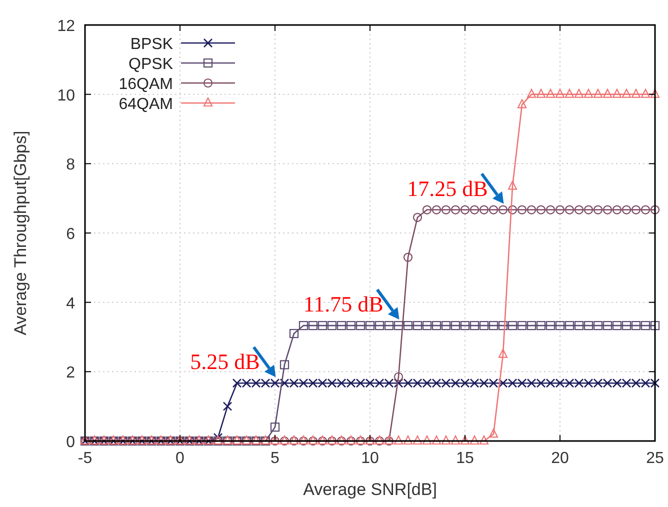  Describe the element at coordinates (85, 458) in the screenshot. I see `x-tick-label: -5` at that location.